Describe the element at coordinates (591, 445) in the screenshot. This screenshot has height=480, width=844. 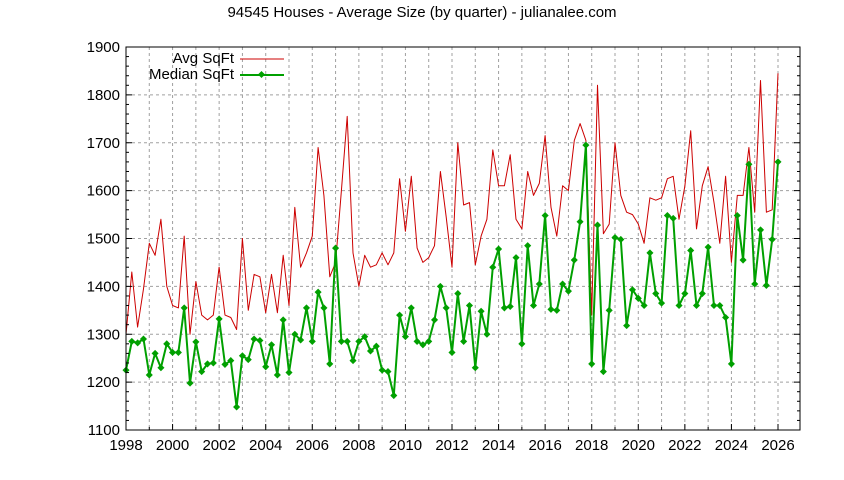
I see `x-tick-label: 2018` at that location.